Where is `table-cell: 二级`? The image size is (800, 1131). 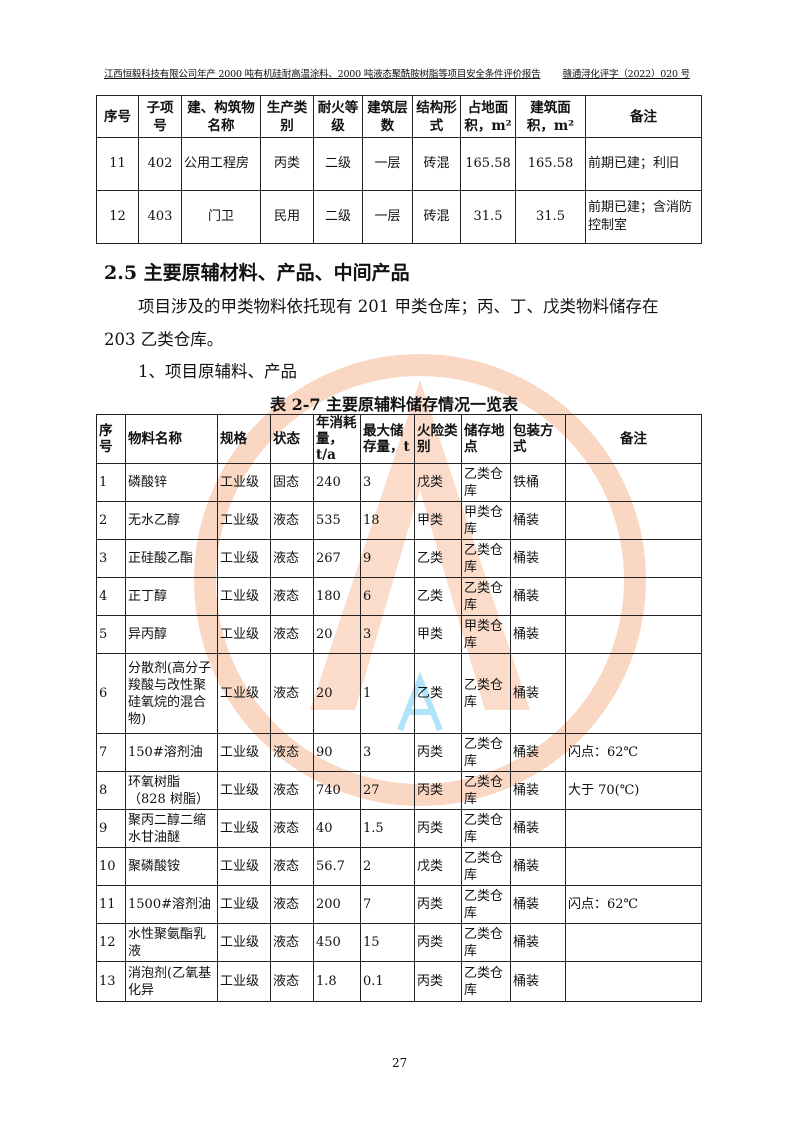 table-cell: 二级 is located at coordinates (338, 164).